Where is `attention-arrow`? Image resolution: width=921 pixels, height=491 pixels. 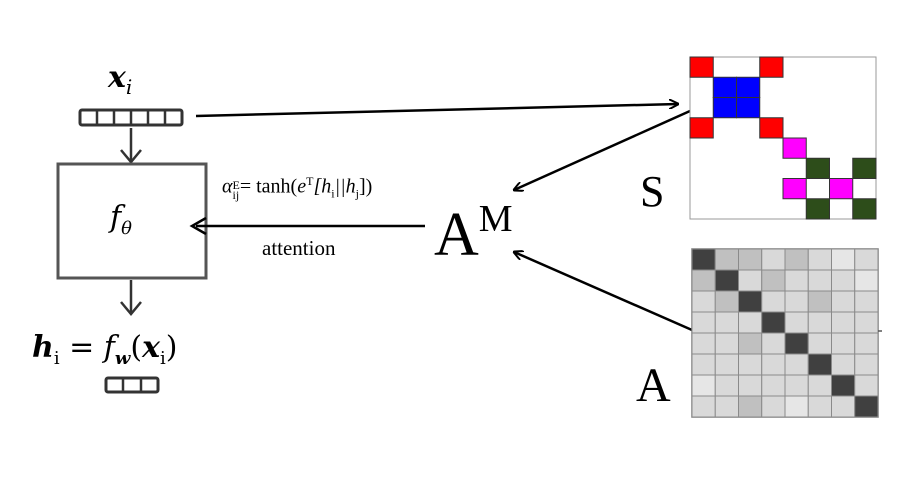 attention-arrow is located at coordinates (307, 226).